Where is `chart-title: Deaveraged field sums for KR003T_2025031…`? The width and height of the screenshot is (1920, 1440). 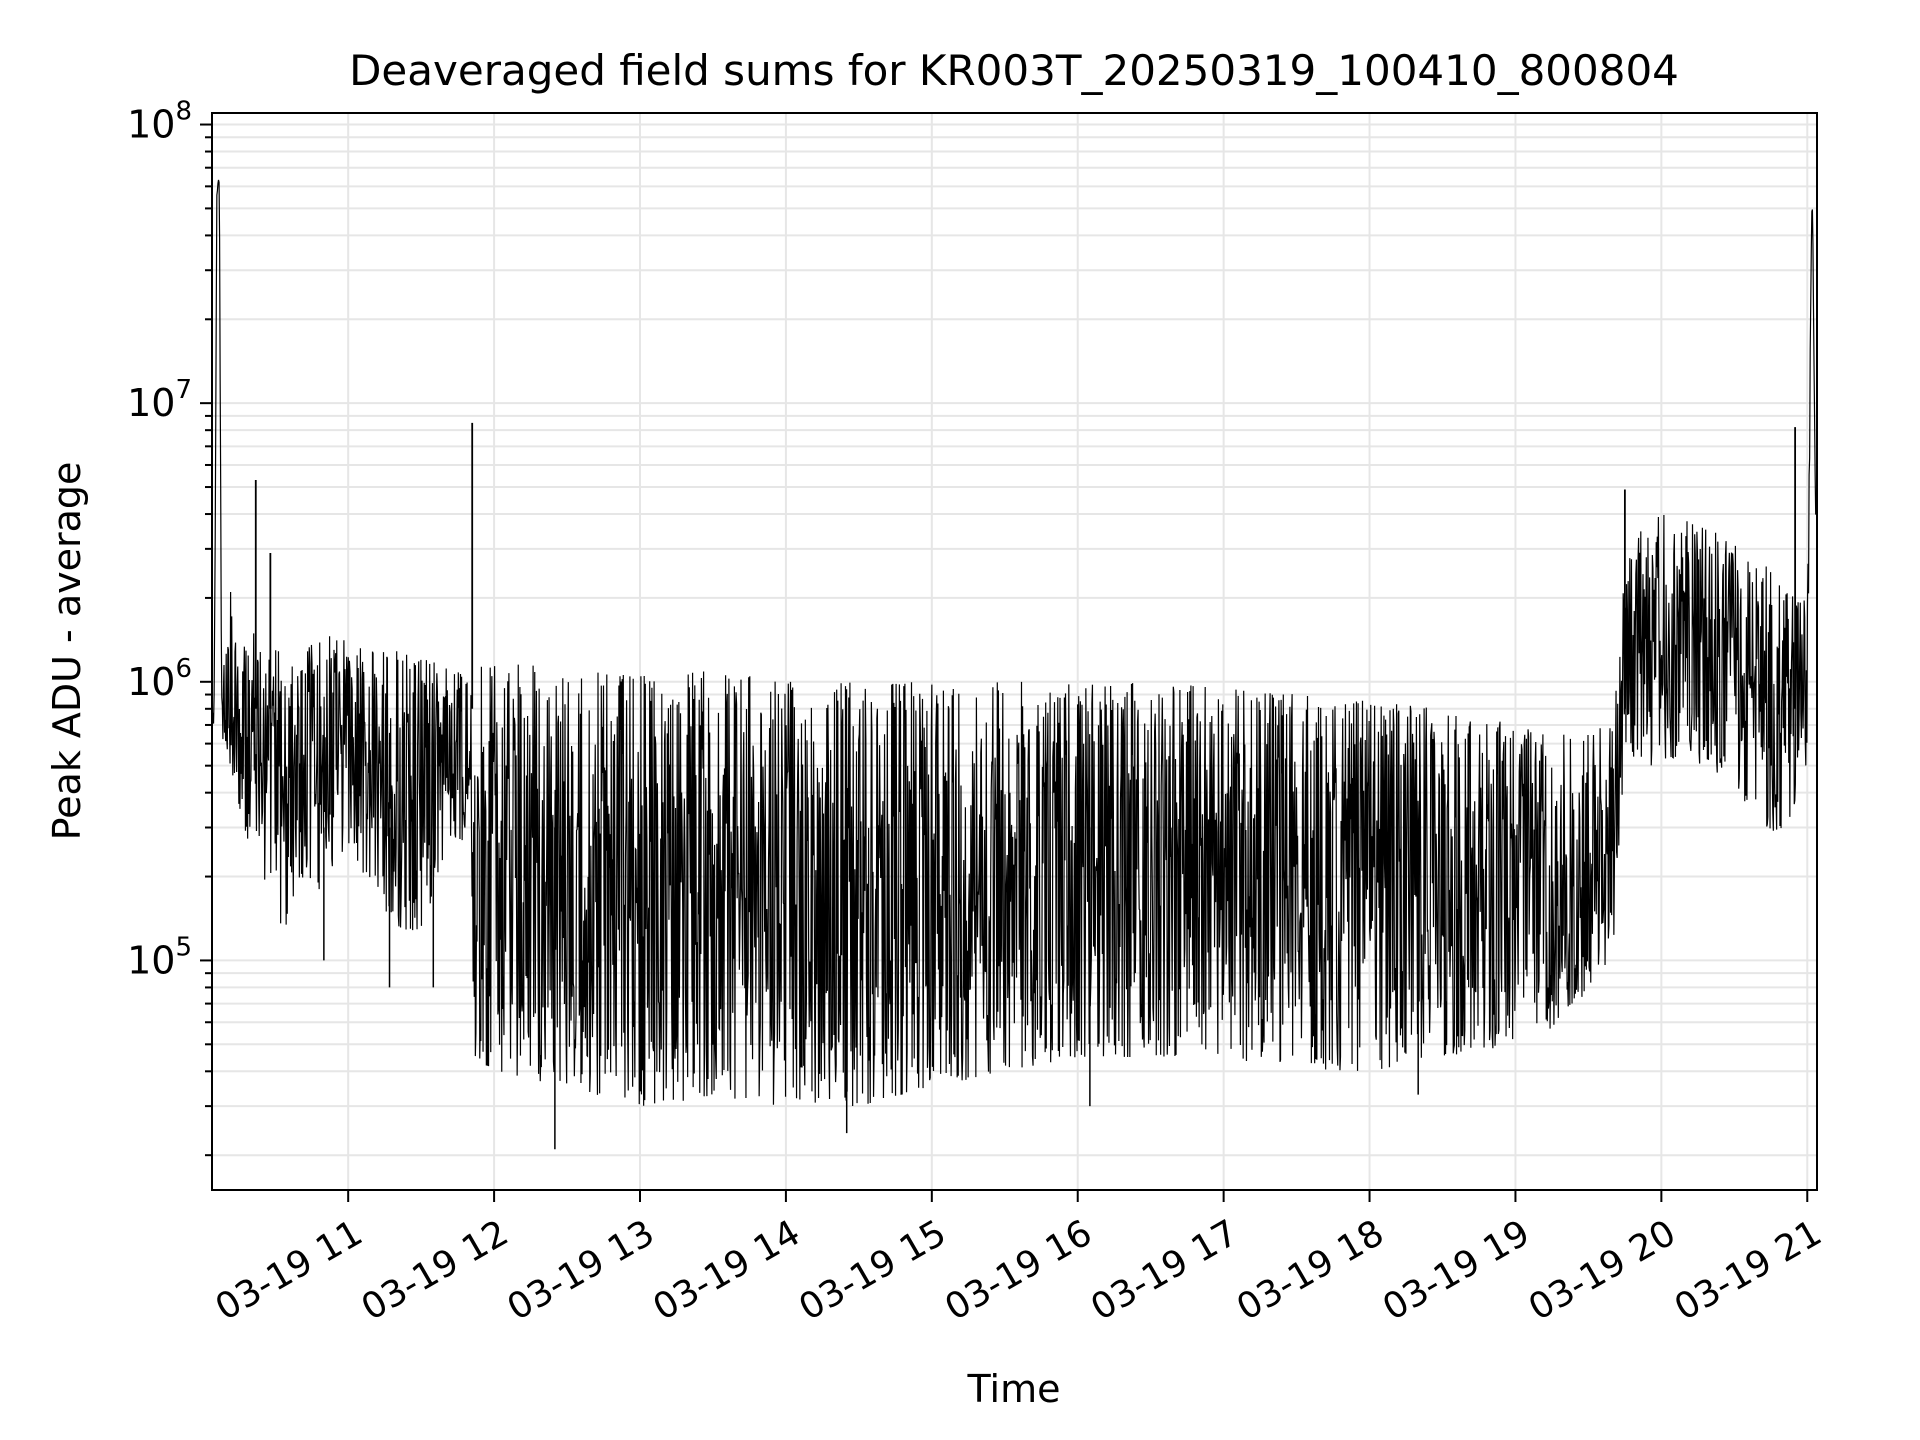
chart-title: Deaveraged field sums for KR003T_2025031… is located at coordinates (1014, 70).